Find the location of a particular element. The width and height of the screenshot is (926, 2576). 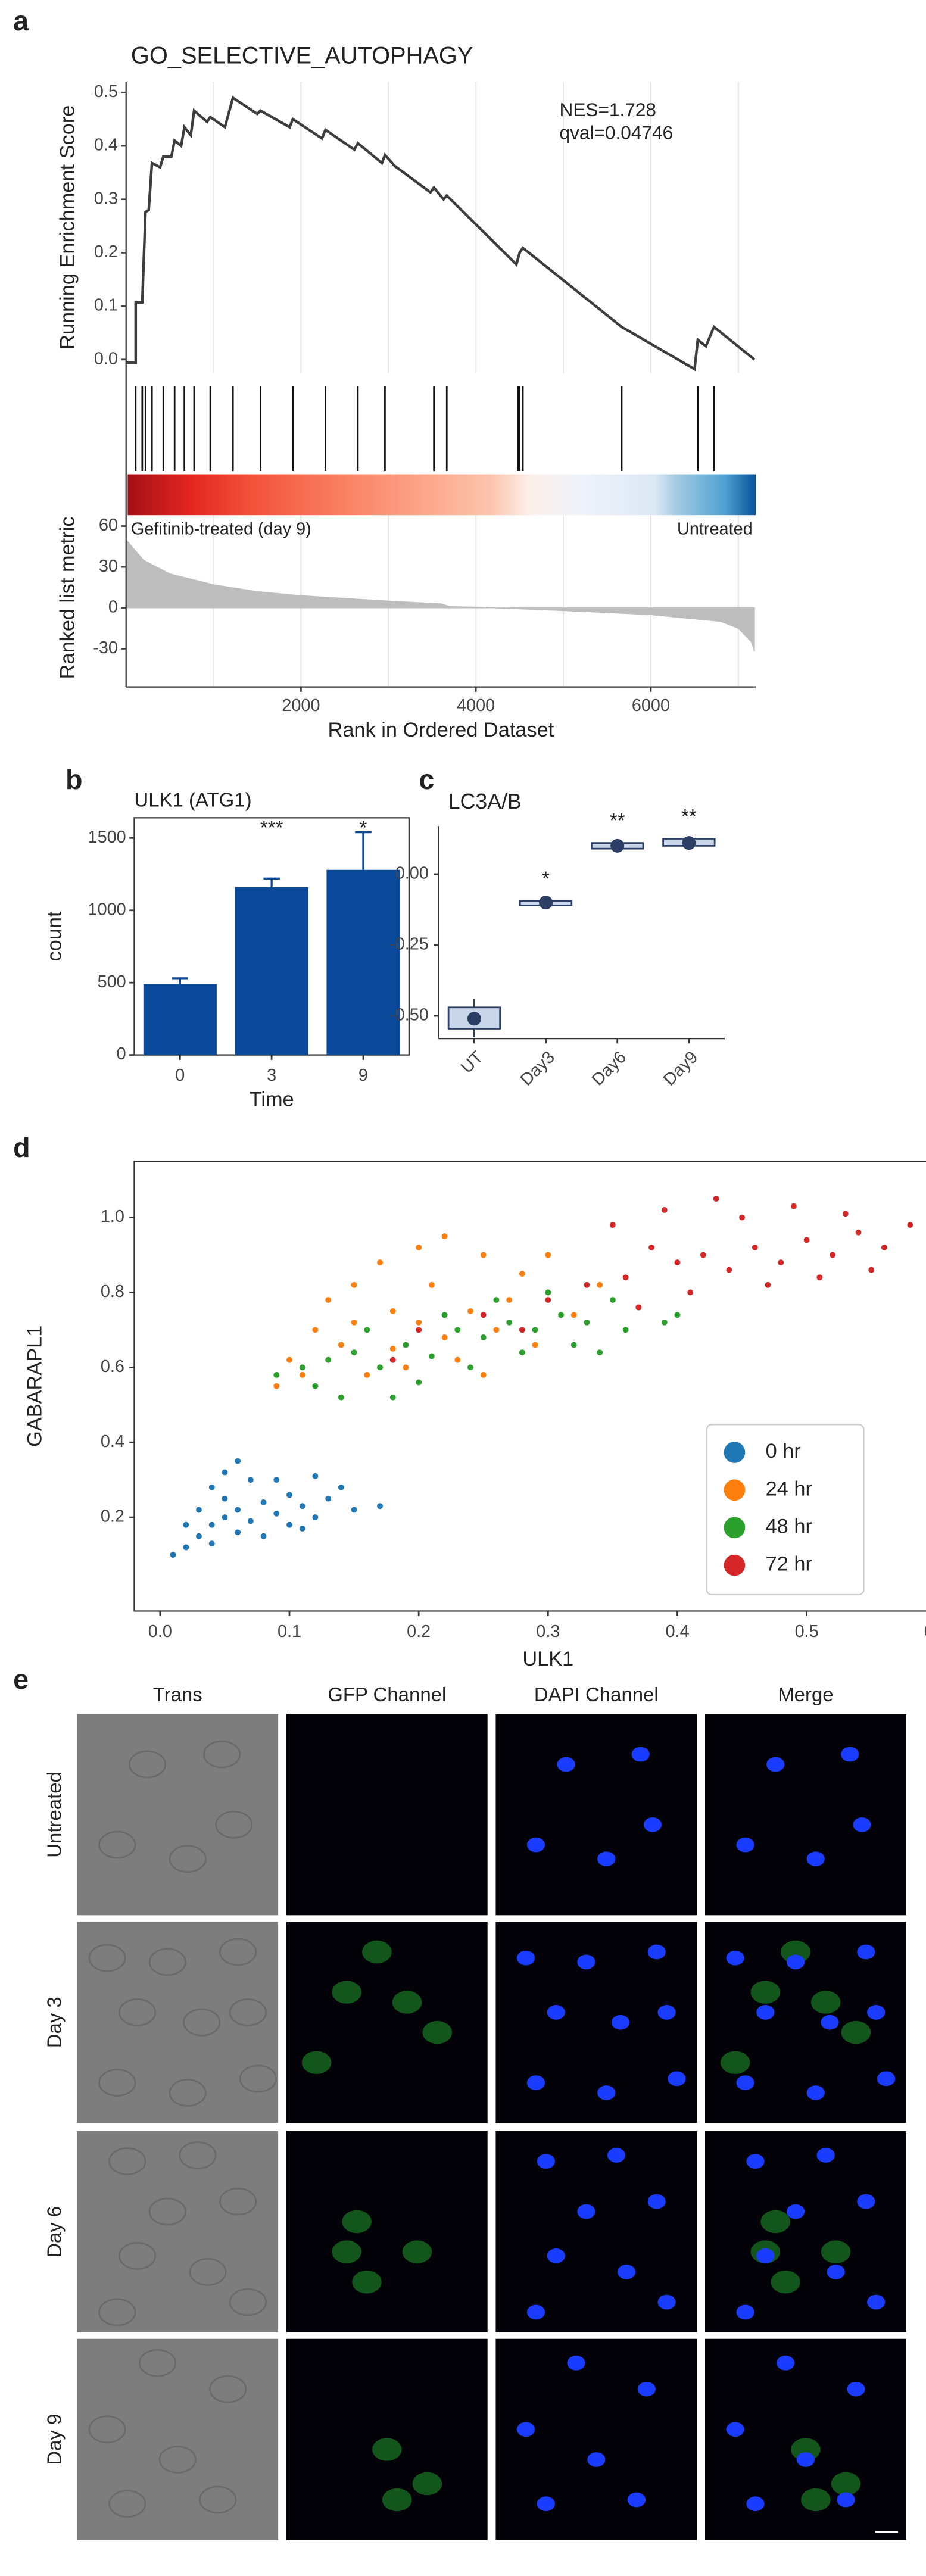

enrichment-line is located at coordinates (441, 234).